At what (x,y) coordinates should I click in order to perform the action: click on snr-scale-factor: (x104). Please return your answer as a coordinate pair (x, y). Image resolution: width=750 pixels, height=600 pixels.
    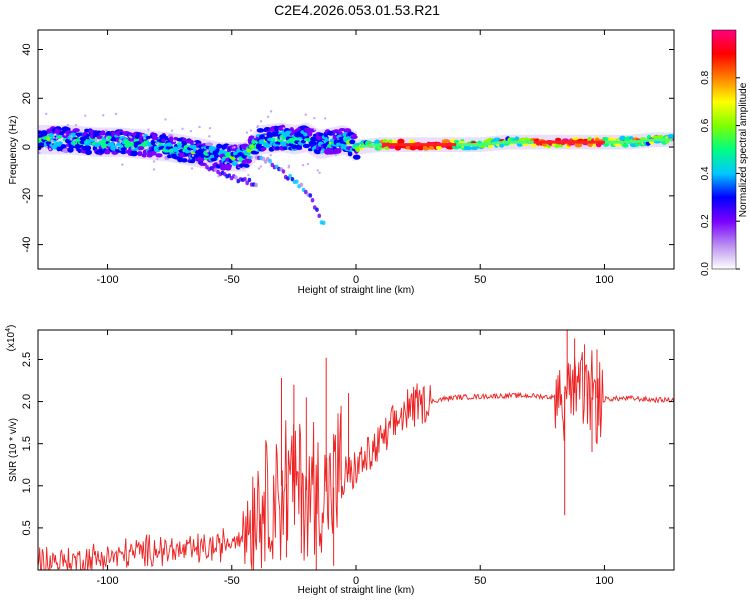
    Looking at the image, I should click on (11, 338).